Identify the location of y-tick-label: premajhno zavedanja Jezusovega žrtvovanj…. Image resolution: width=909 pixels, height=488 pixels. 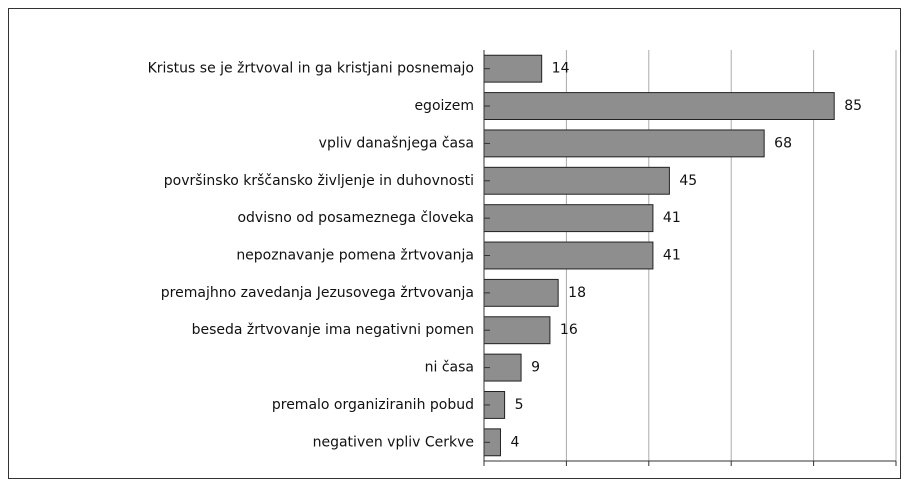
(317, 293).